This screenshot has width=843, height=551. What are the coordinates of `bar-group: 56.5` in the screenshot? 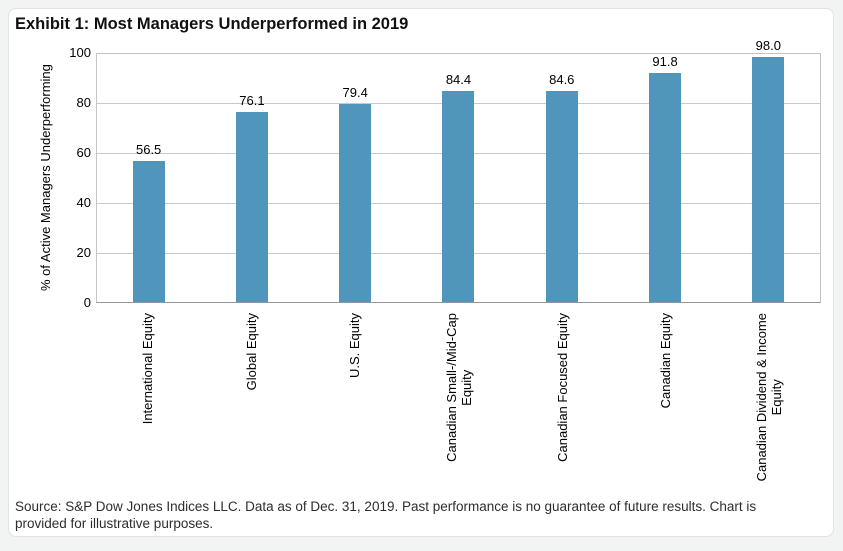 It's located at (148, 178).